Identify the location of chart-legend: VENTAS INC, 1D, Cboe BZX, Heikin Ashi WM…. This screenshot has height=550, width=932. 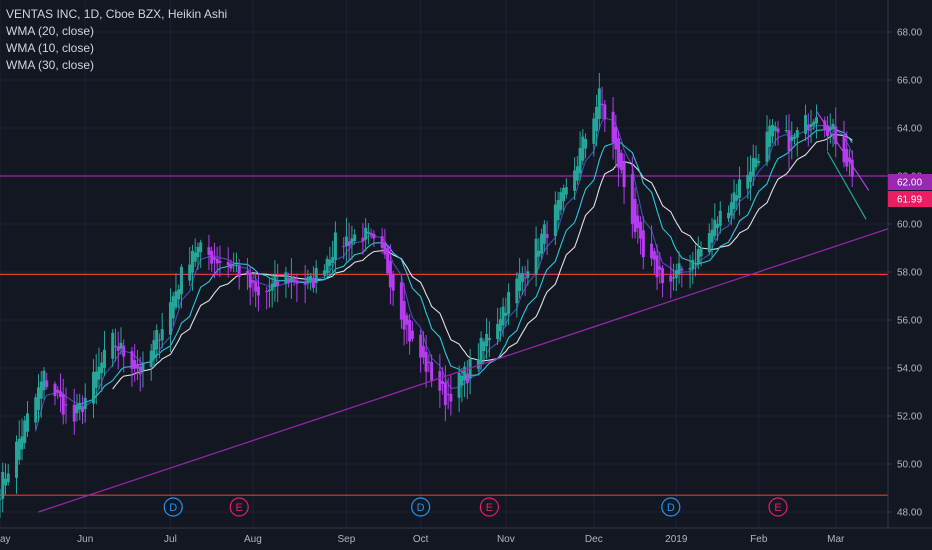
(116, 40).